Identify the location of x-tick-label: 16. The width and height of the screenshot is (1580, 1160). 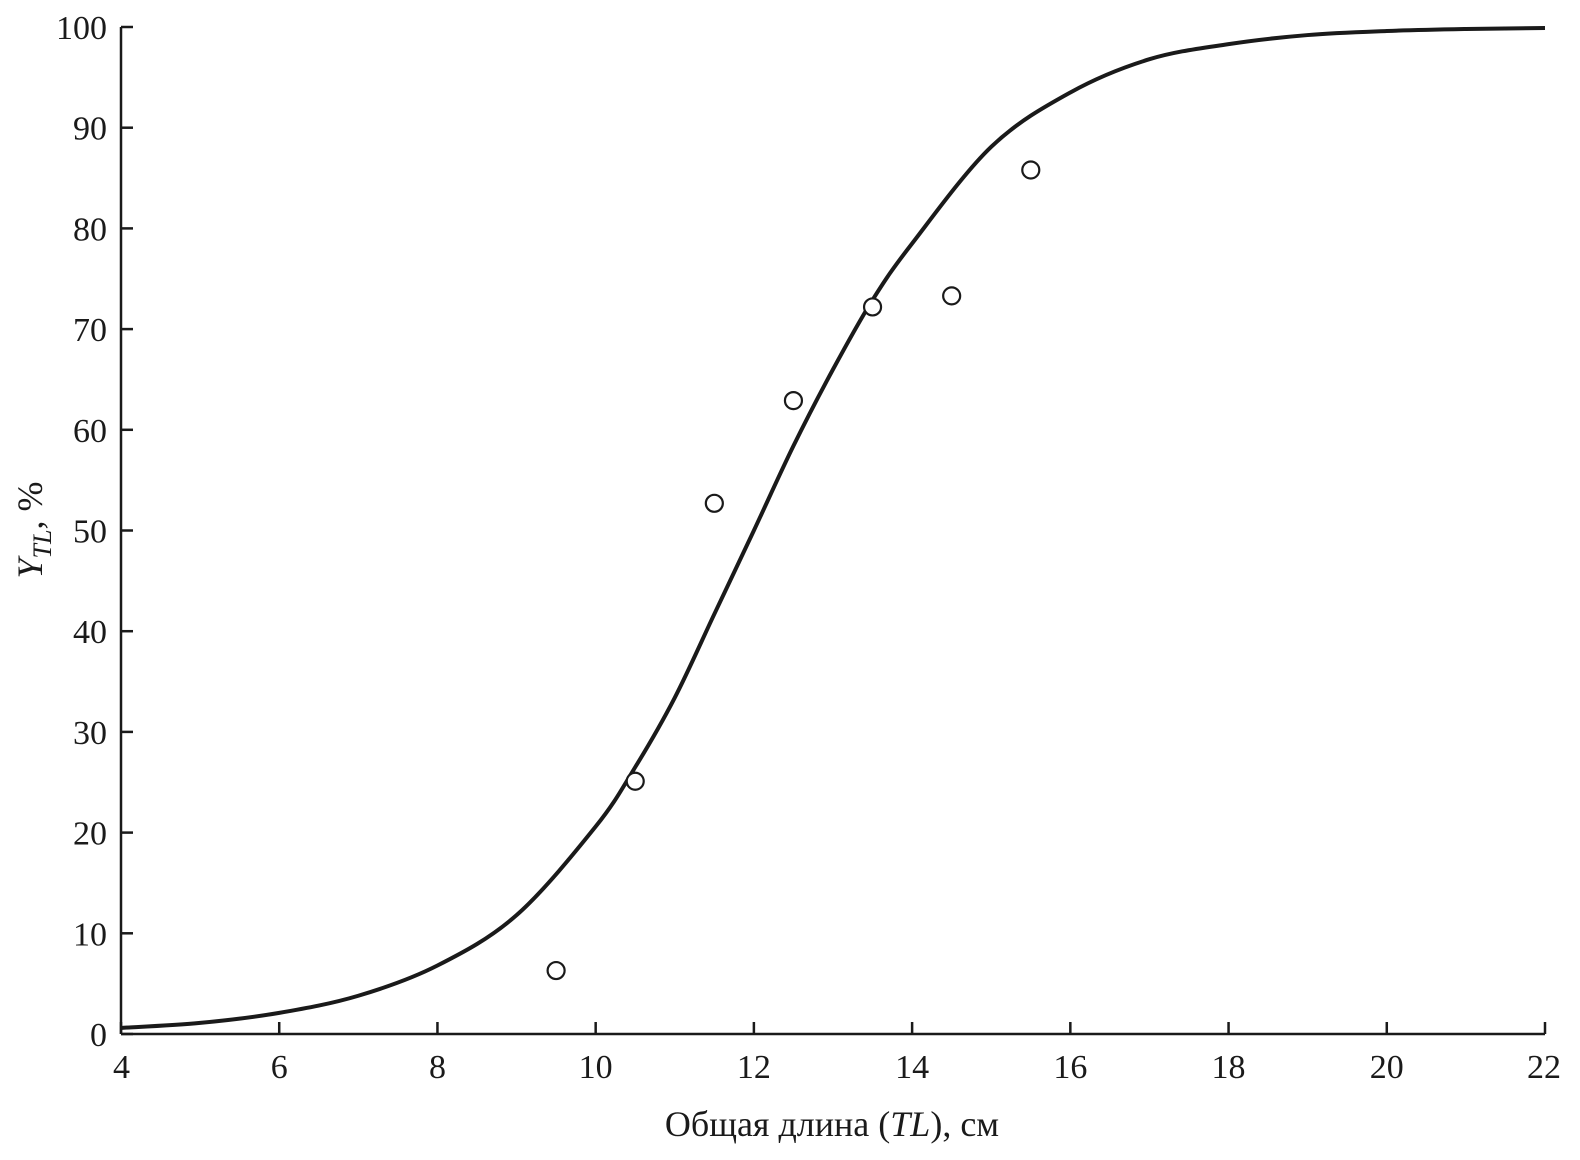
(1070, 1067).